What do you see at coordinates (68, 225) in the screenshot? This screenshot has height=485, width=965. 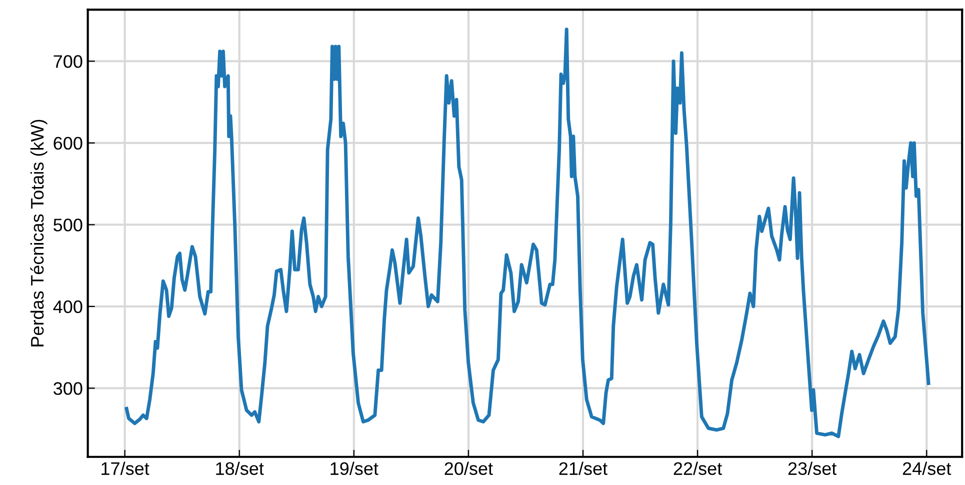 I see `y-tick-label: 500` at bounding box center [68, 225].